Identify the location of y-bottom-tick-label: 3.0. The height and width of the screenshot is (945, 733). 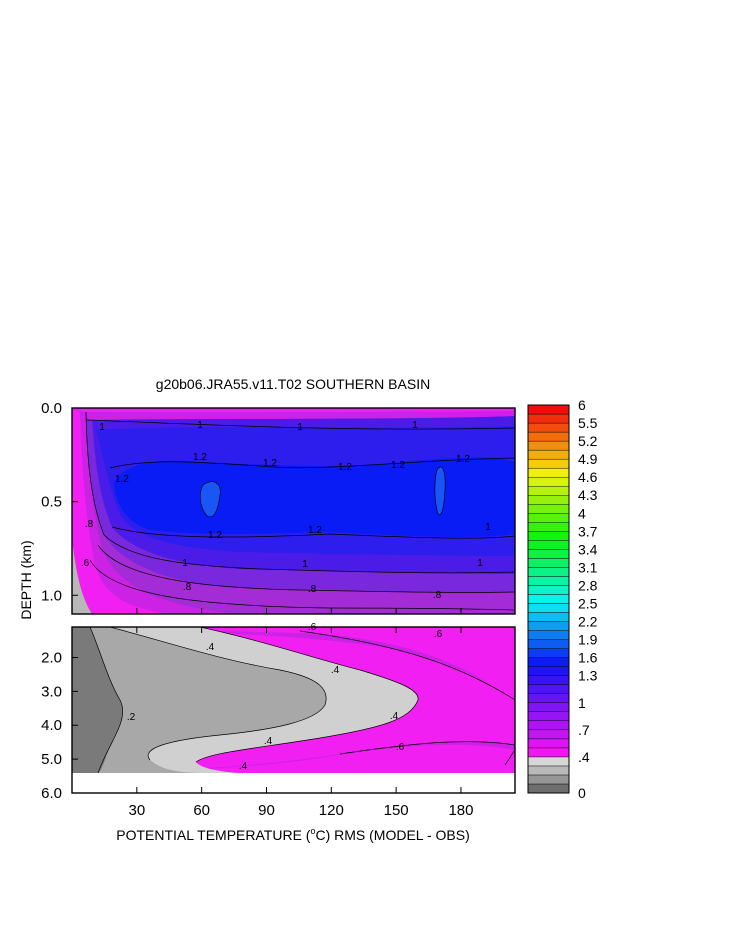
(51, 691).